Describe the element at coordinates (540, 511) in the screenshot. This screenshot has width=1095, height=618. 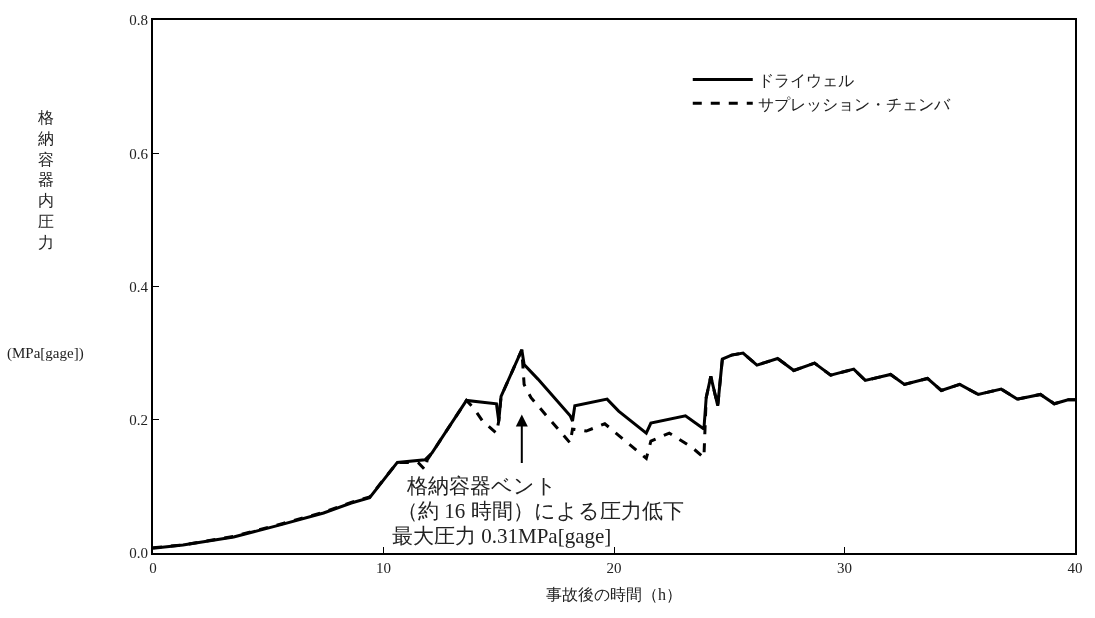
I see `annotation: （約 16 時間）による圧力低下` at that location.